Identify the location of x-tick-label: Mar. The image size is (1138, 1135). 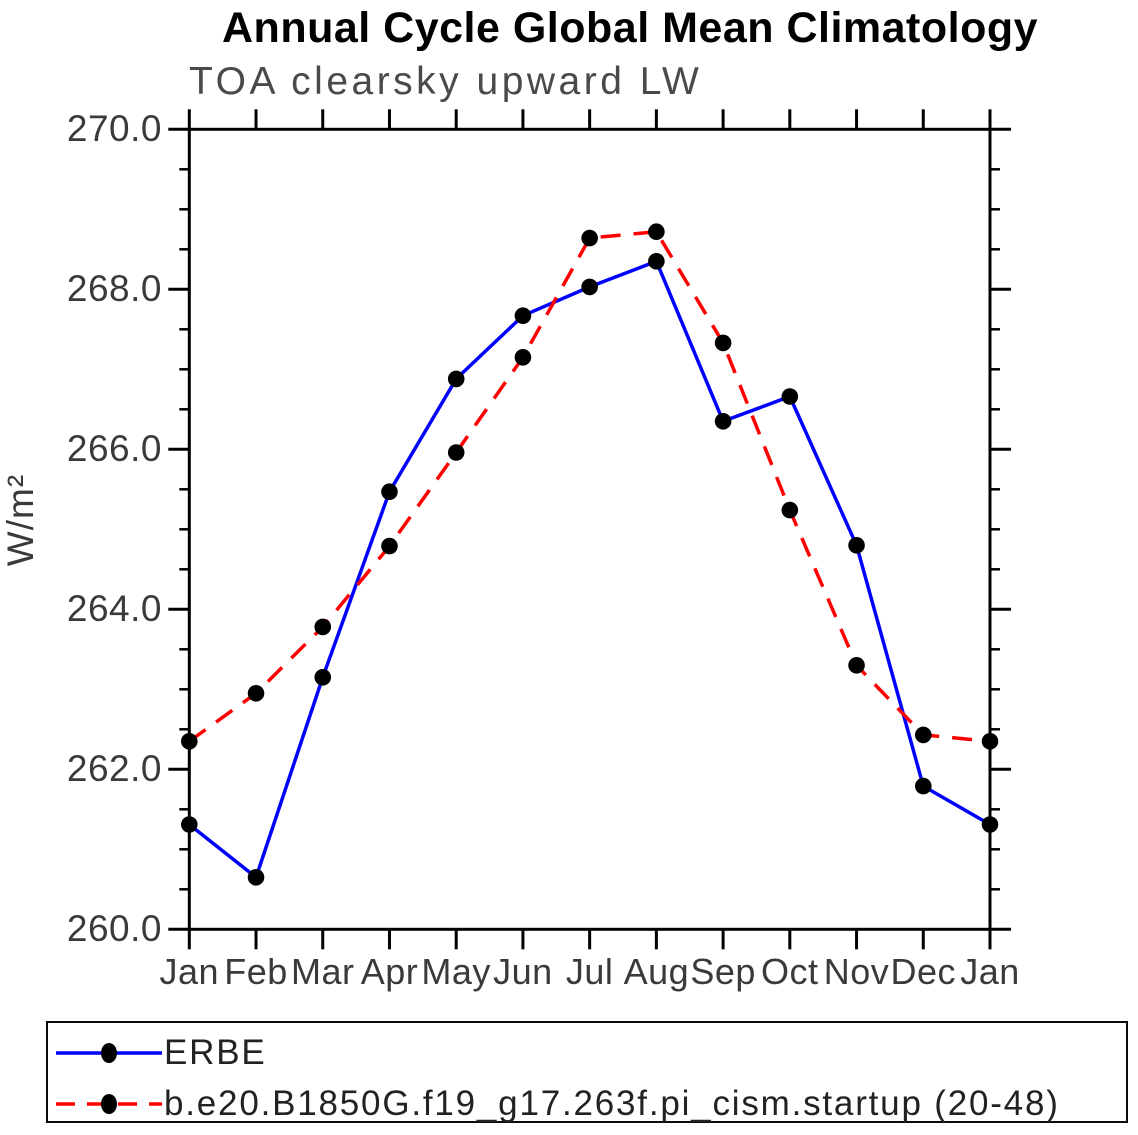
(323, 971).